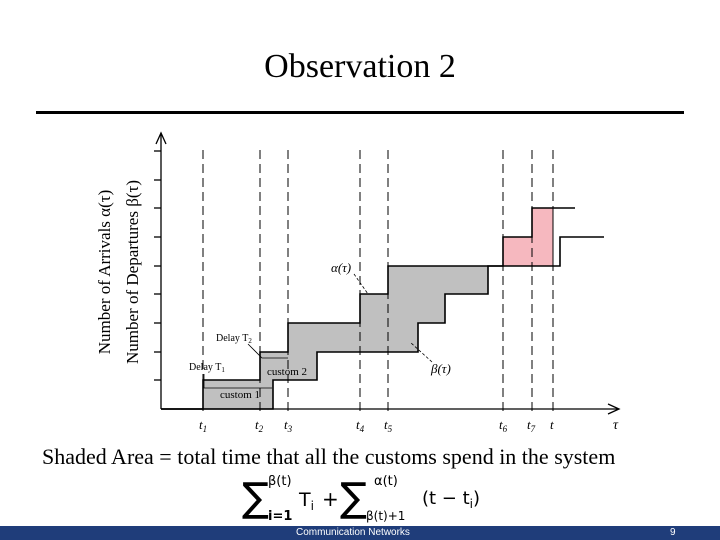 The image size is (720, 540). I want to click on svg-text: t1, so click(203, 425).